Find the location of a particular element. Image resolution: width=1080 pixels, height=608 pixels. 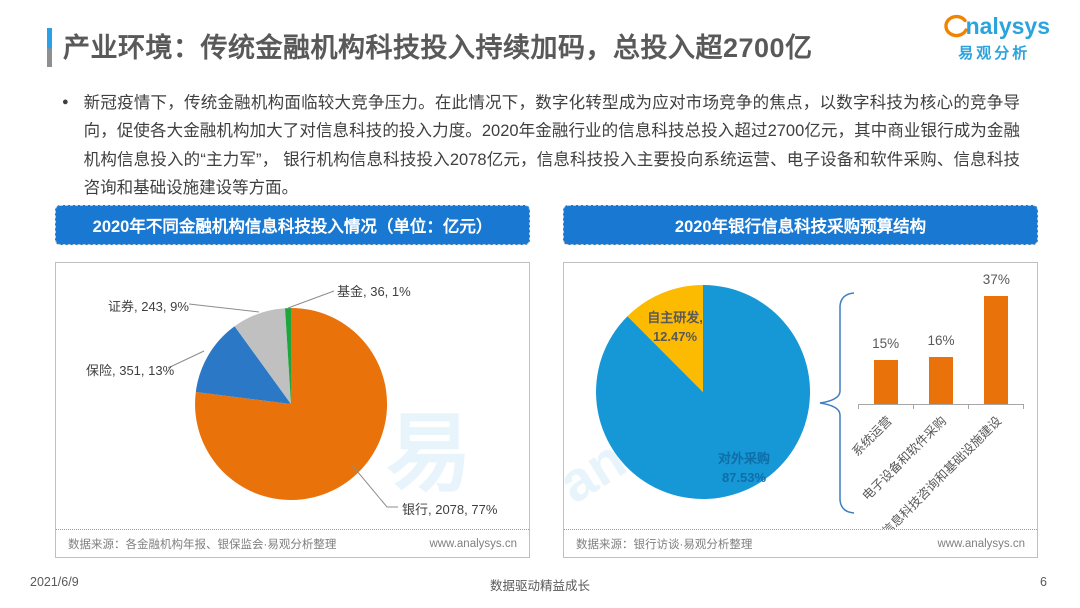

pie-label-inhouse: 自主研发, is located at coordinates (675, 317).